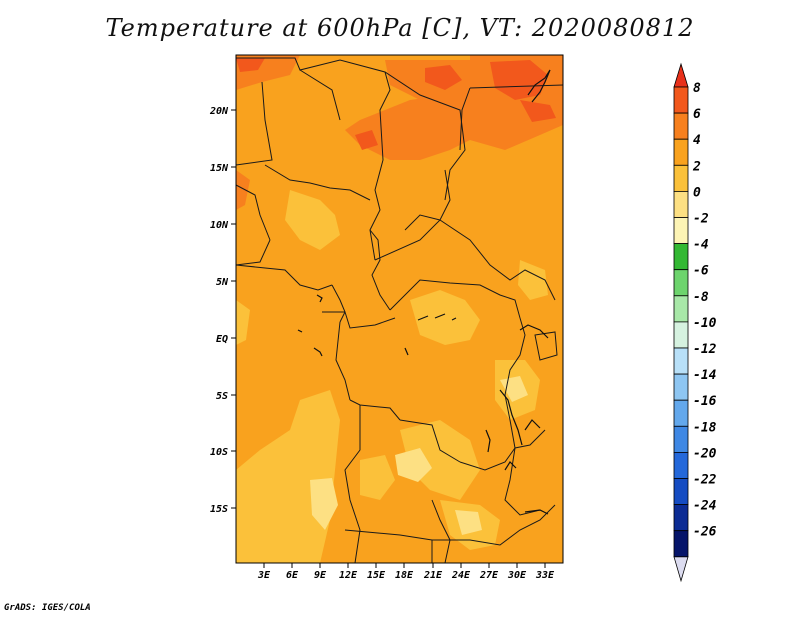 The image size is (800, 618). I want to click on colorbar-label: -4, so click(701, 245).